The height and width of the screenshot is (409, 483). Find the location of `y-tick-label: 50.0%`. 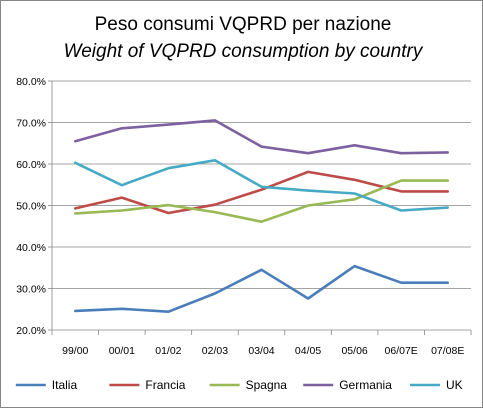

y-tick-label: 50.0% is located at coordinates (31, 207).